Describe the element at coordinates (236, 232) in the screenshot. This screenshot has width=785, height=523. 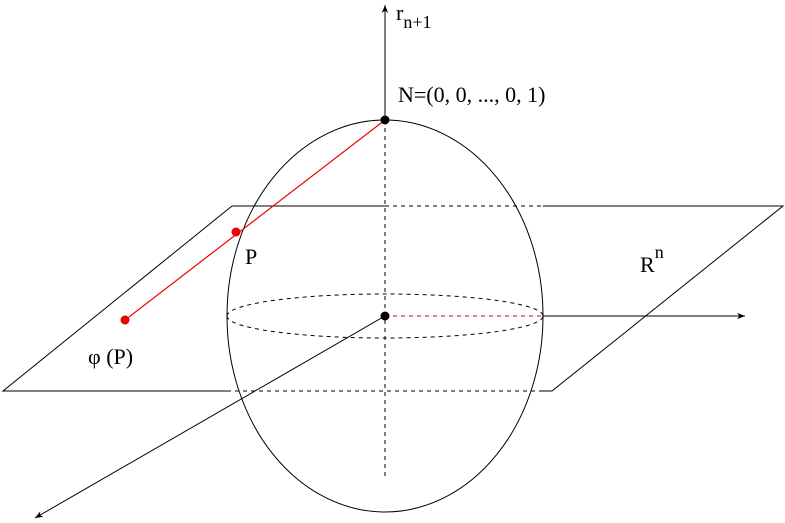
I see `point-p` at that location.